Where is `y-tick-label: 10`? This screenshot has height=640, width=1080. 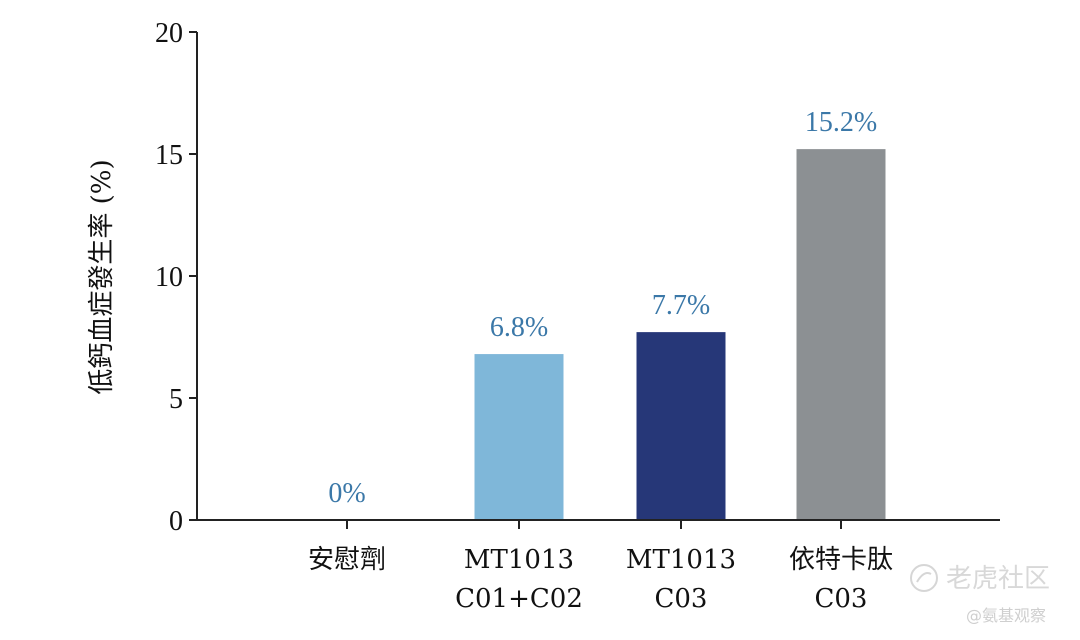 y-tick-label: 10 is located at coordinates (169, 277).